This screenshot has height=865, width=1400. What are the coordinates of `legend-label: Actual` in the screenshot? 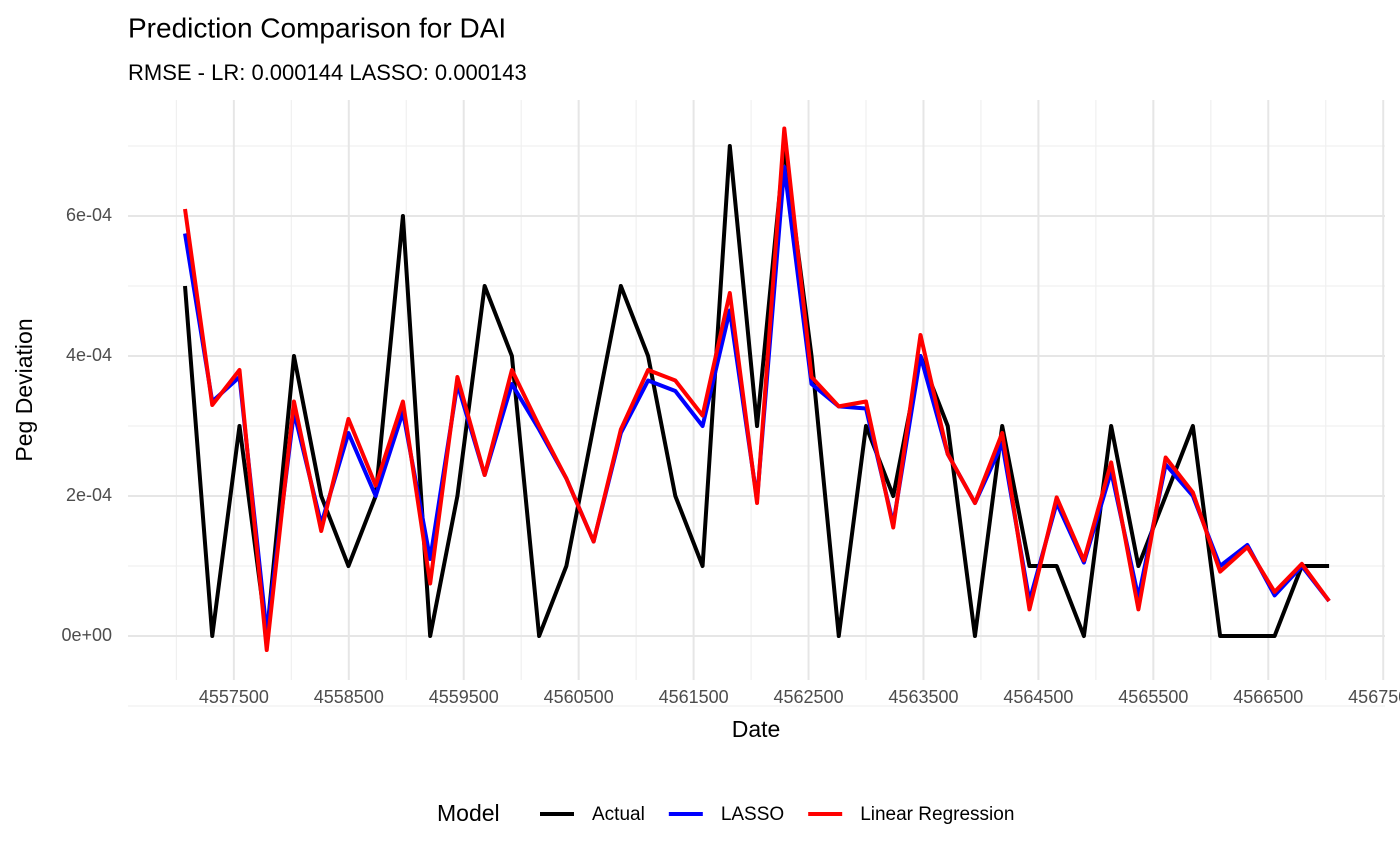 It's located at (618, 814).